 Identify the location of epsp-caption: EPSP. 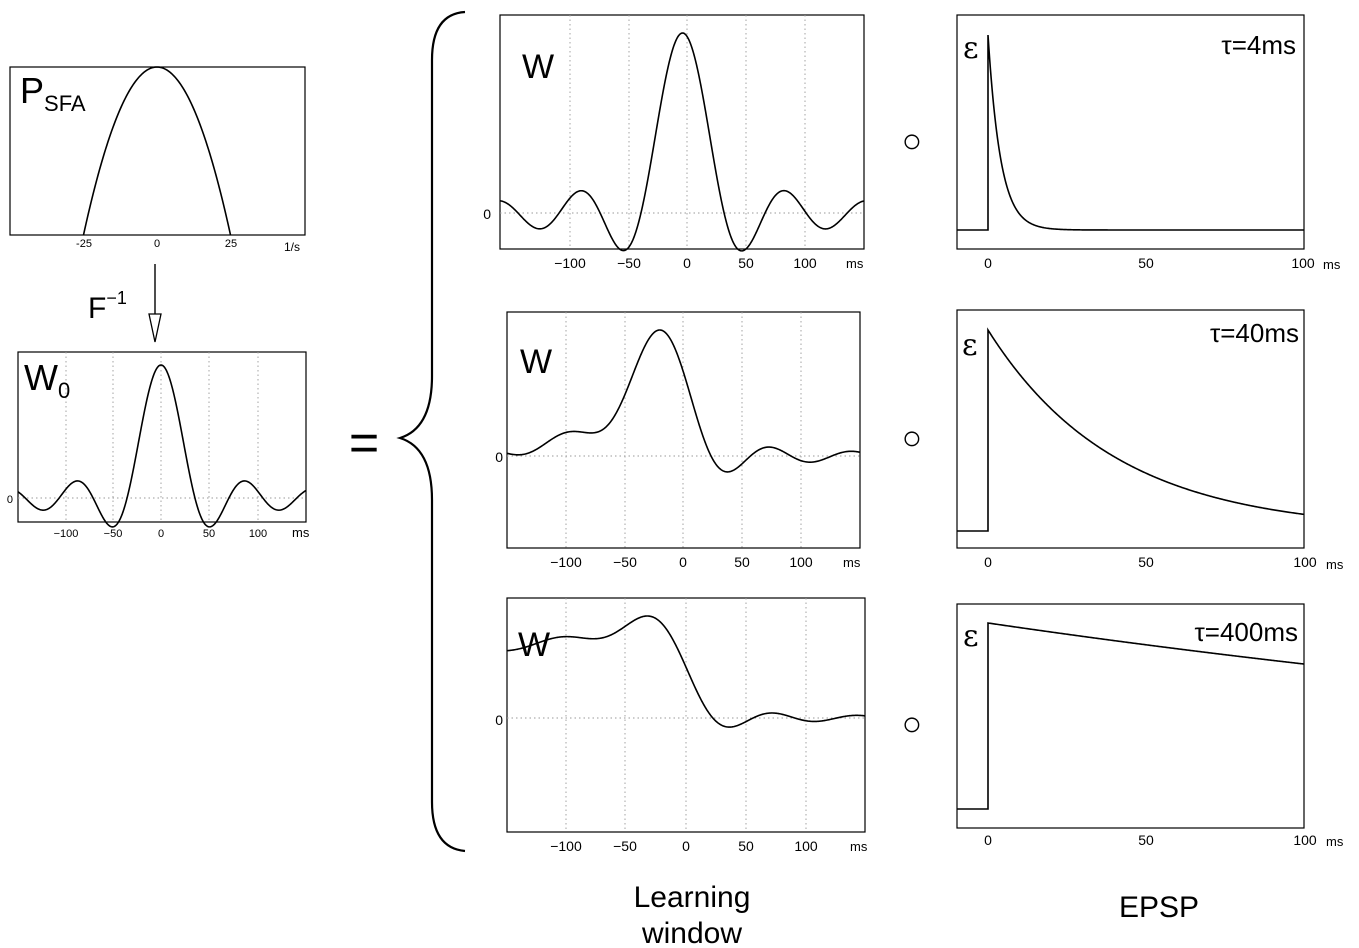
(1159, 907).